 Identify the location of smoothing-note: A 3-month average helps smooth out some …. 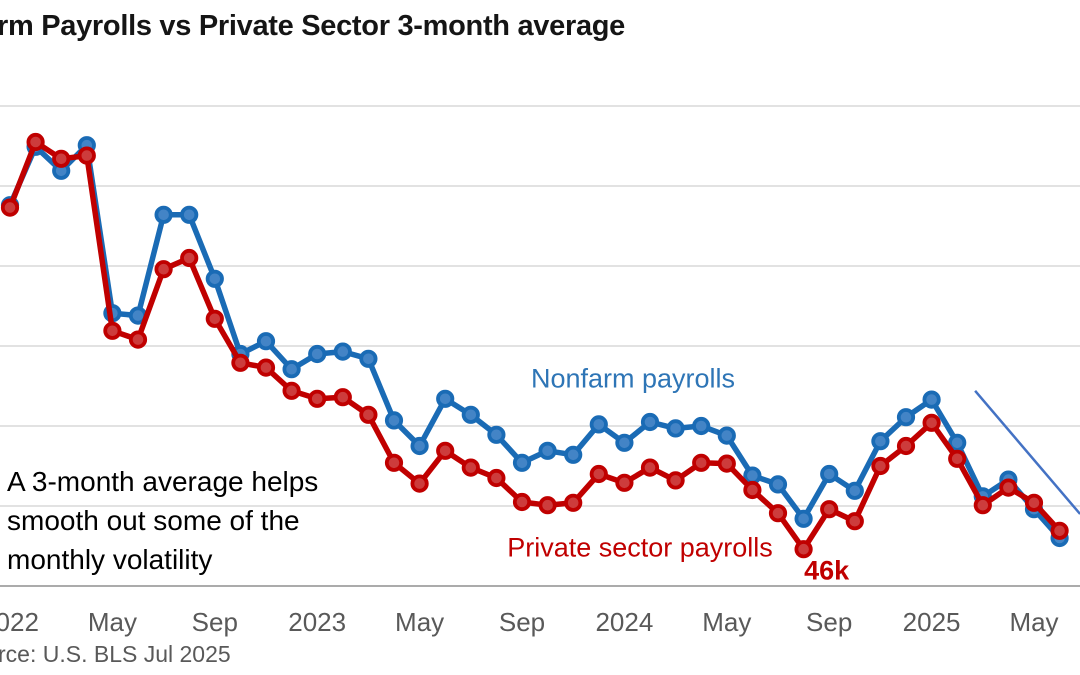
(163, 520).